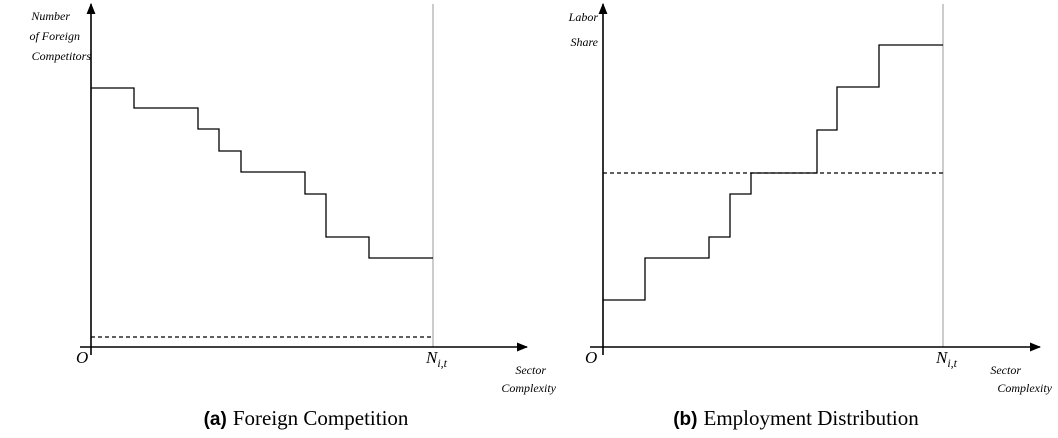  What do you see at coordinates (812, 418) in the screenshot?
I see `caption-text: Employment Distribution` at bounding box center [812, 418].